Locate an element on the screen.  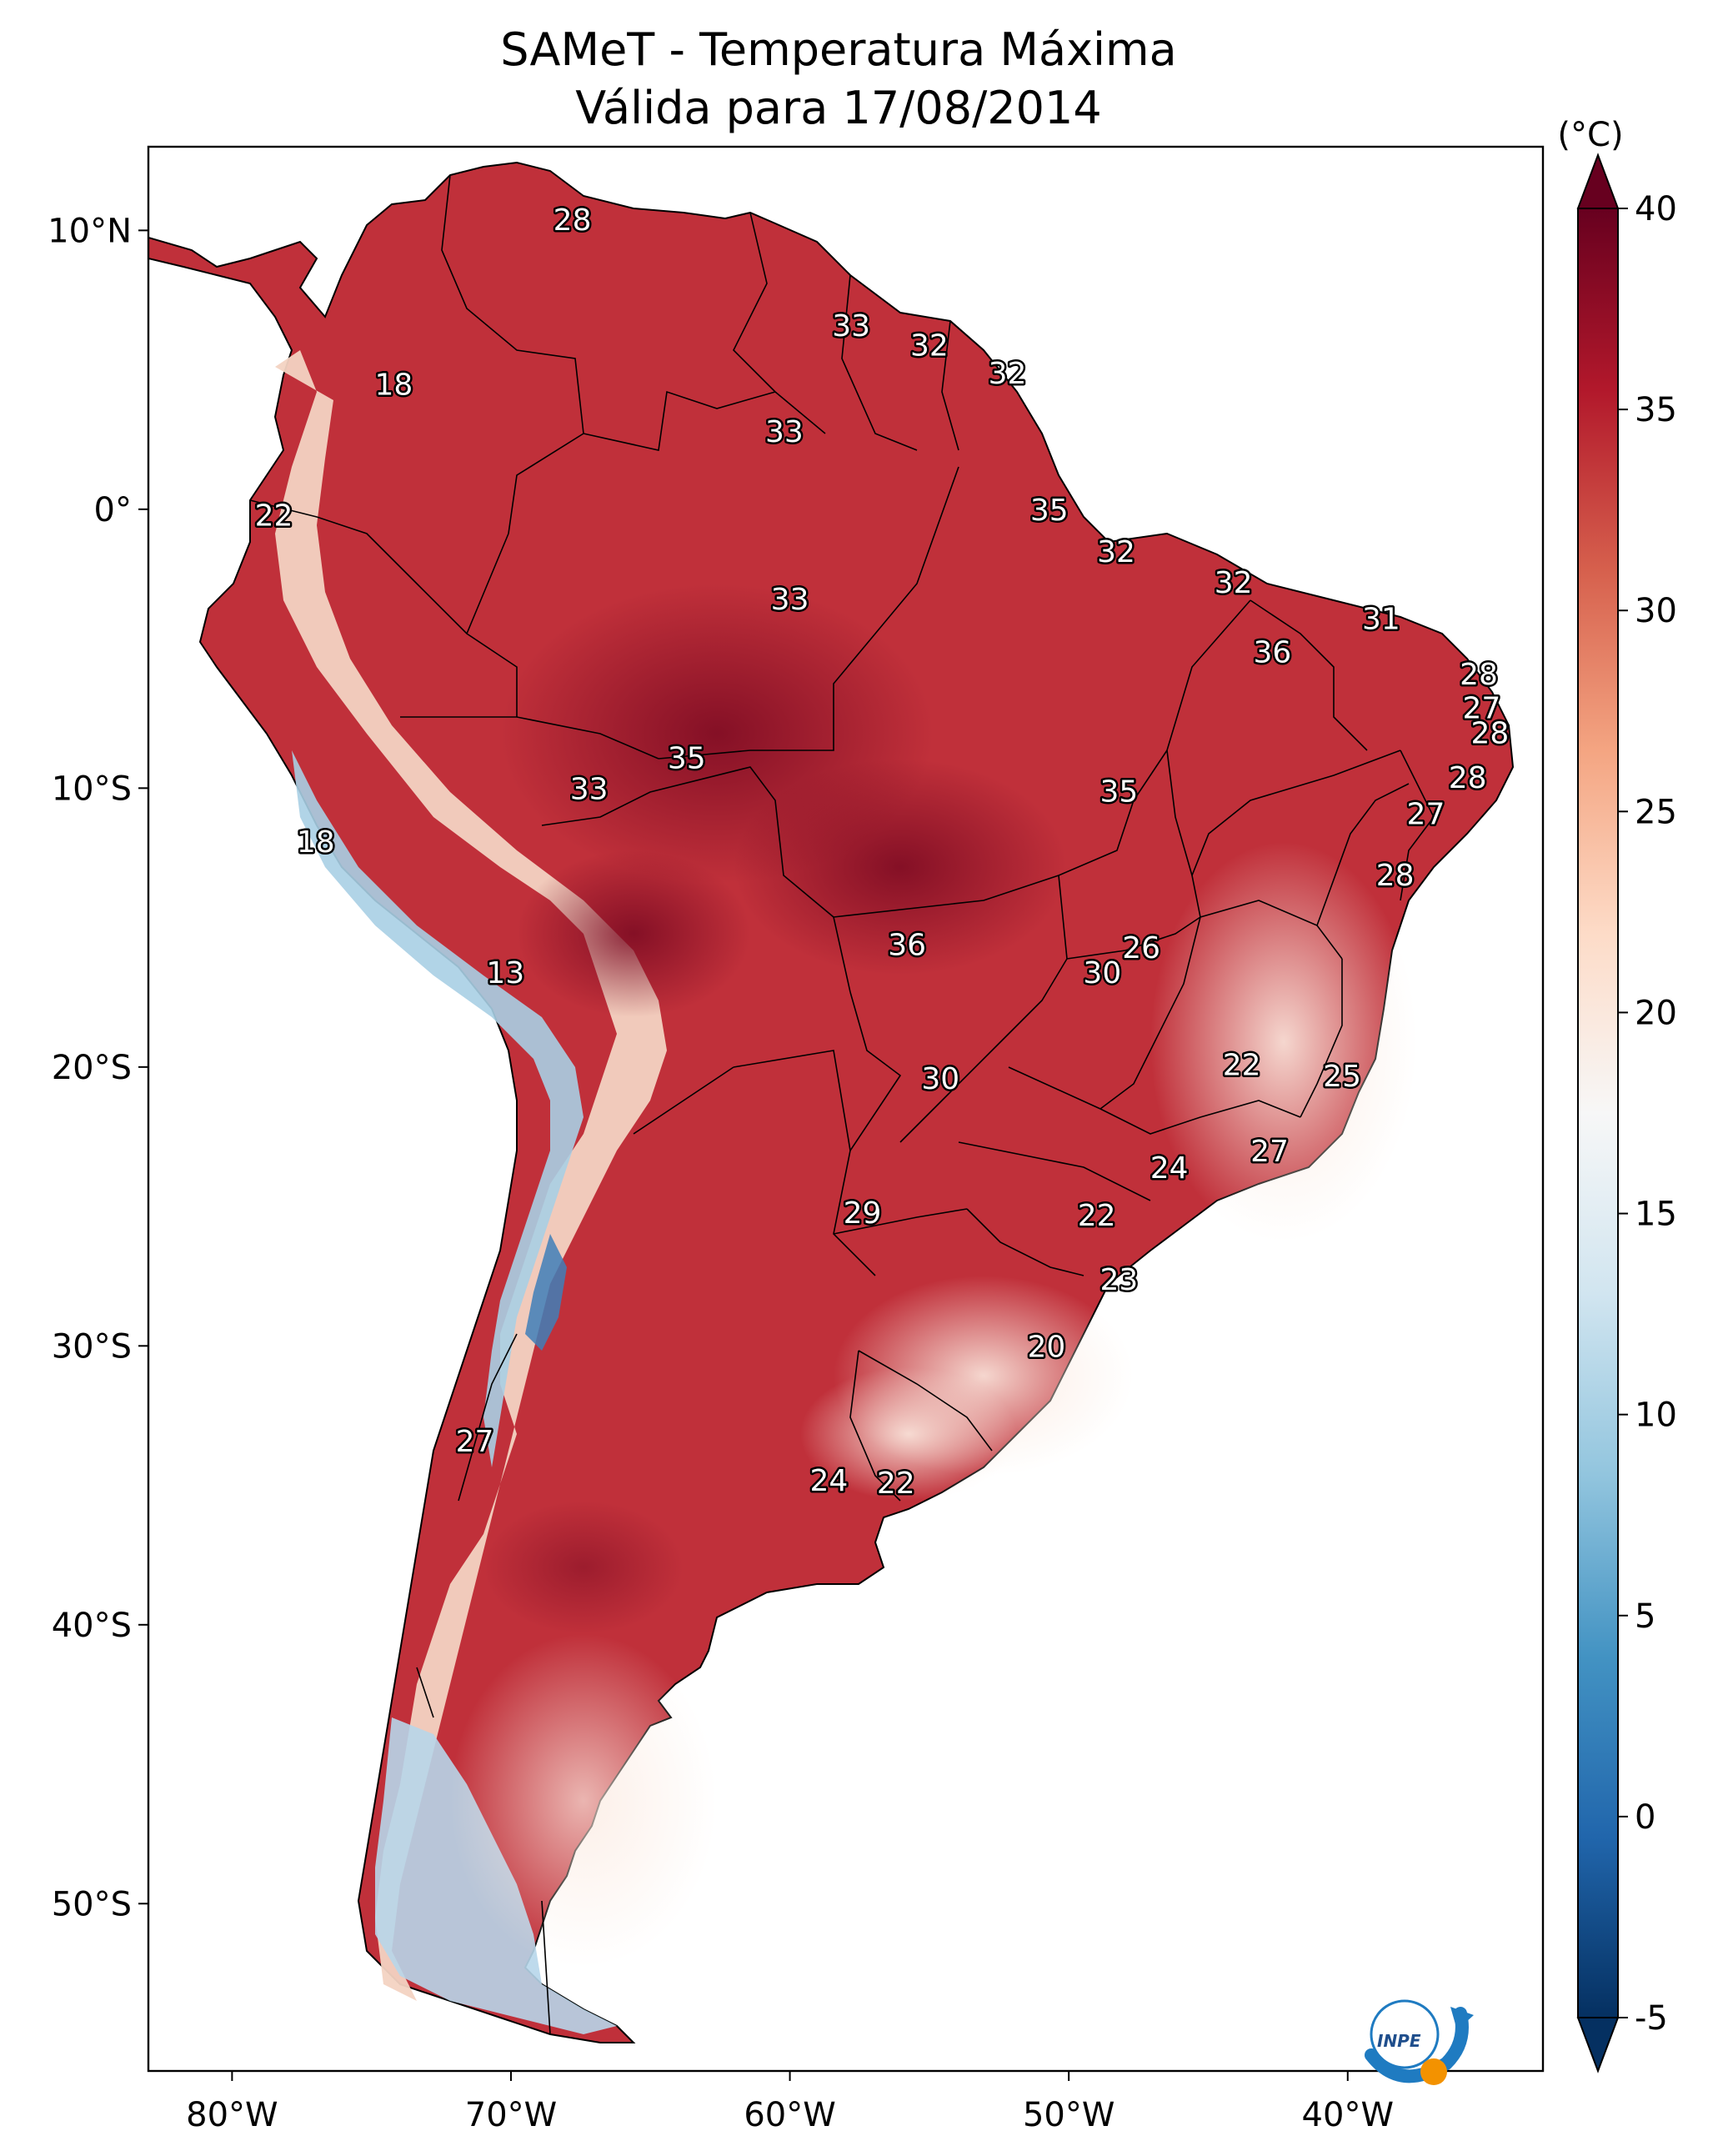
colorbar-tick-label: 10 is located at coordinates (1656, 1415).